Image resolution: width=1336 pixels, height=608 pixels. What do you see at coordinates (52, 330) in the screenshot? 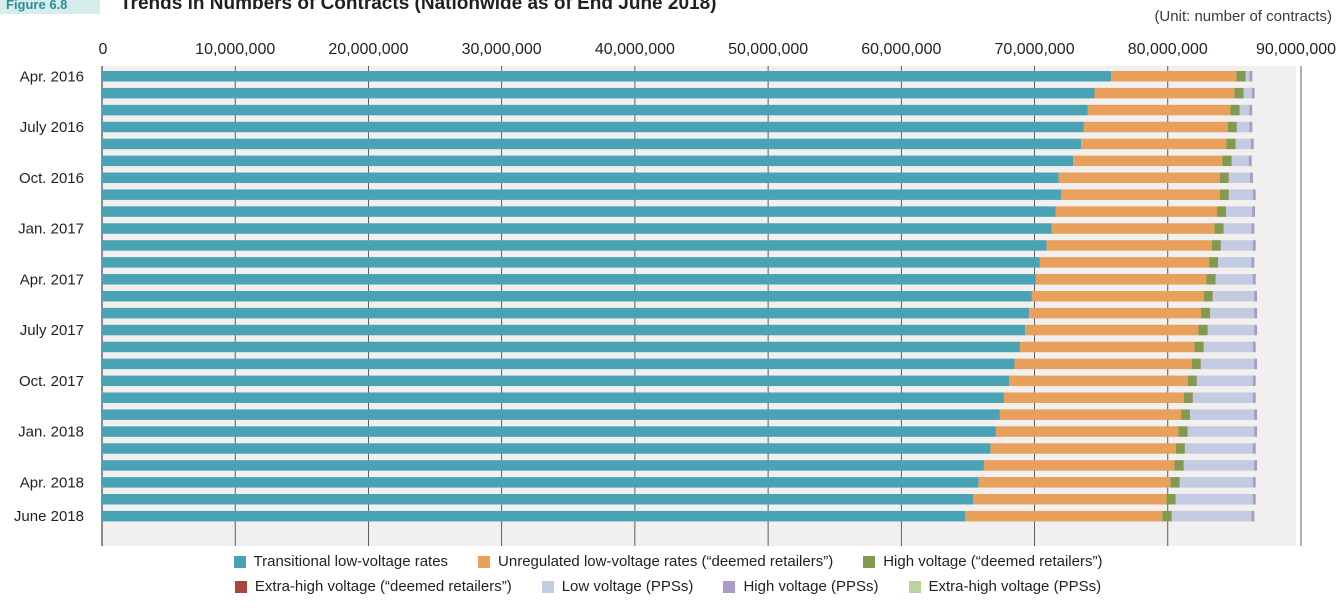
I see `category-label: July 2017` at bounding box center [52, 330].